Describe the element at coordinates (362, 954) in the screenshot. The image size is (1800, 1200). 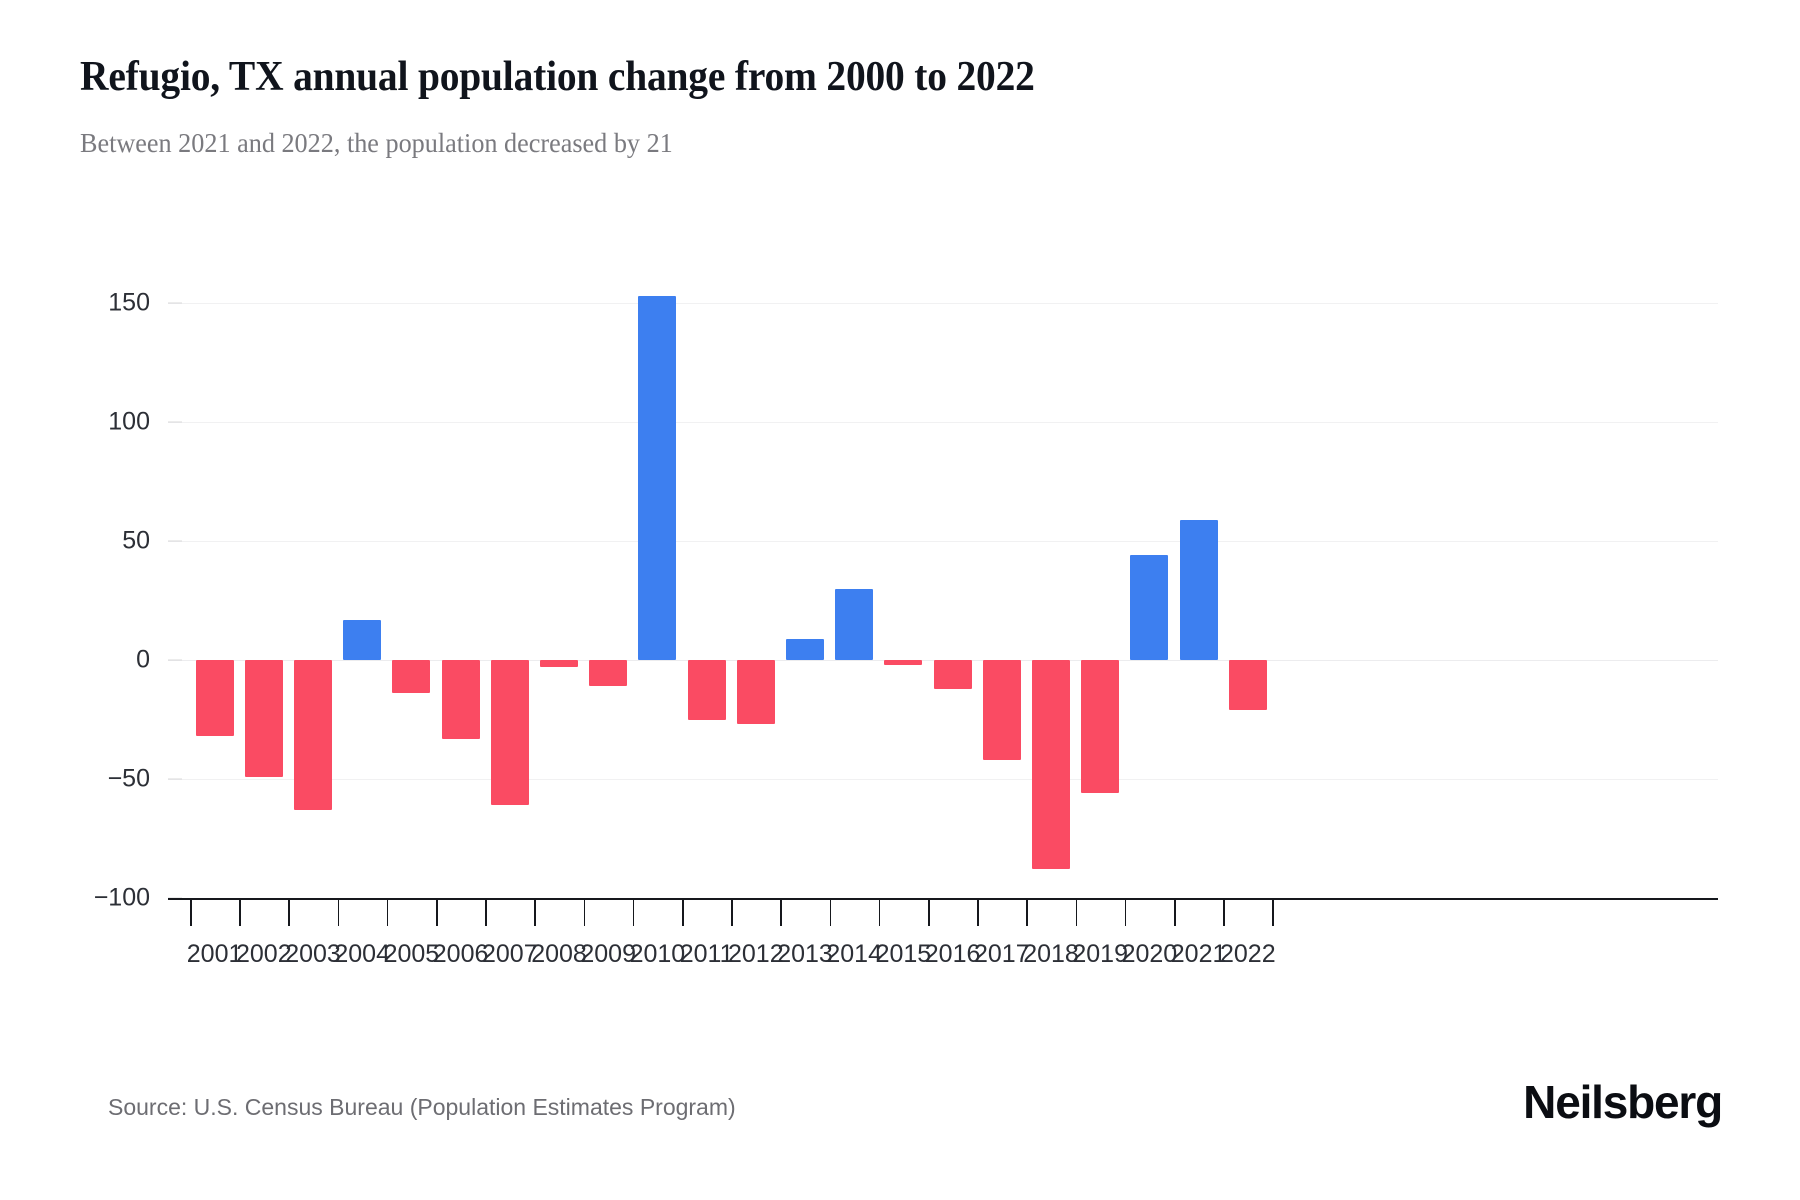
I see `x-axis-label-2004: 2004` at that location.